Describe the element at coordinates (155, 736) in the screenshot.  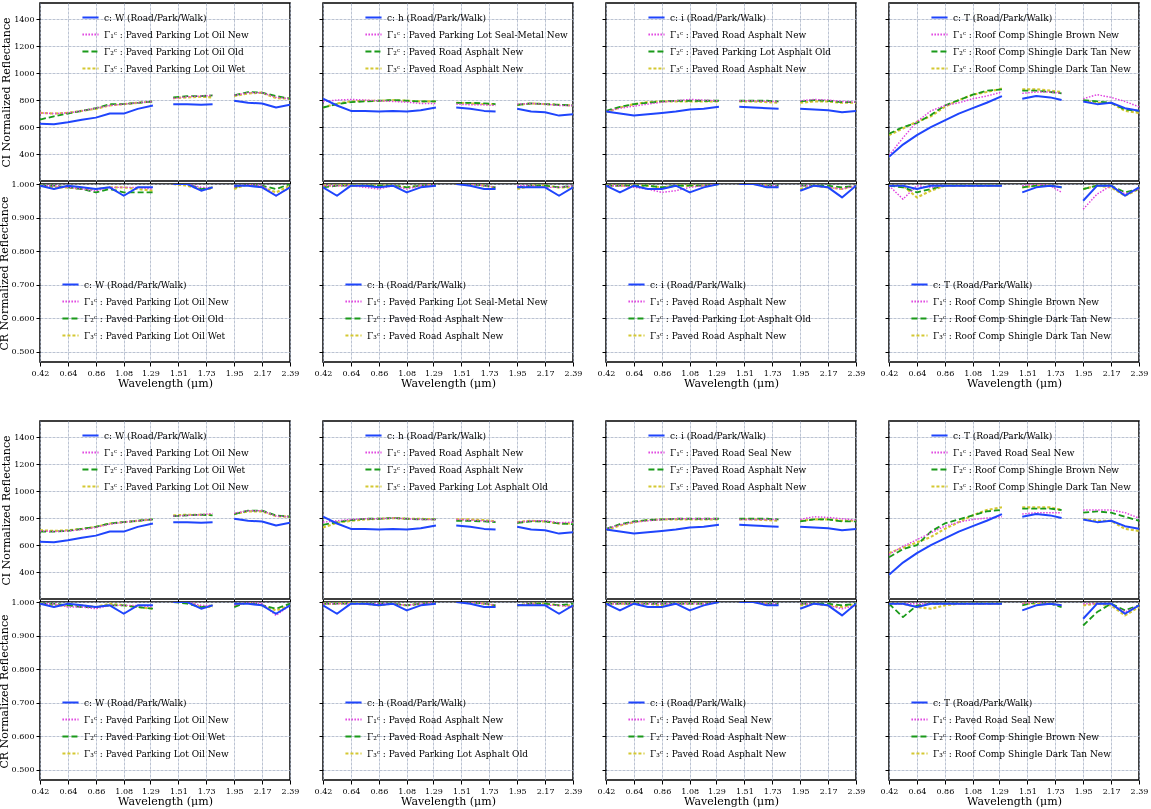
I see `legend-label: Γ₂ᶜ : Paved Parking Lot Oil Wet` at that location.